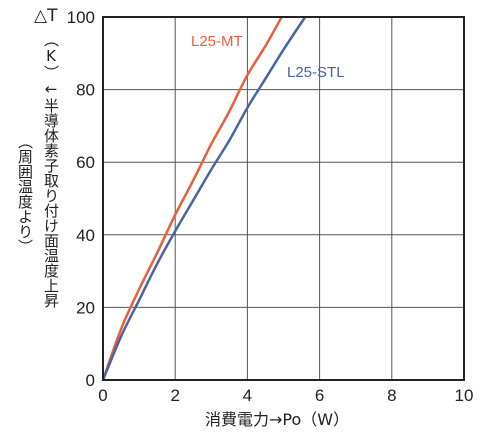  What do you see at coordinates (217, 41) in the screenshot?
I see `series-label-l25-mt: L25-MT` at bounding box center [217, 41].